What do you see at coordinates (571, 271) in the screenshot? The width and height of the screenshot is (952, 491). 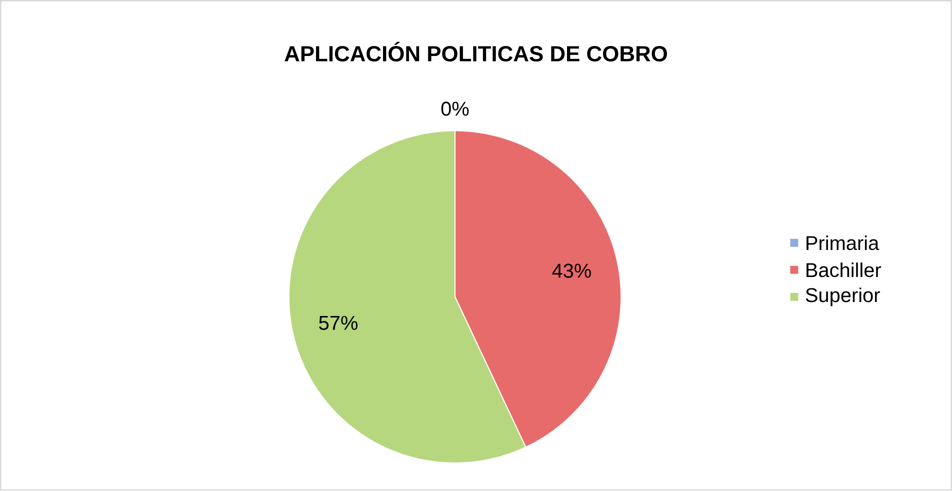 I see `data-label: 43%` at bounding box center [571, 271].